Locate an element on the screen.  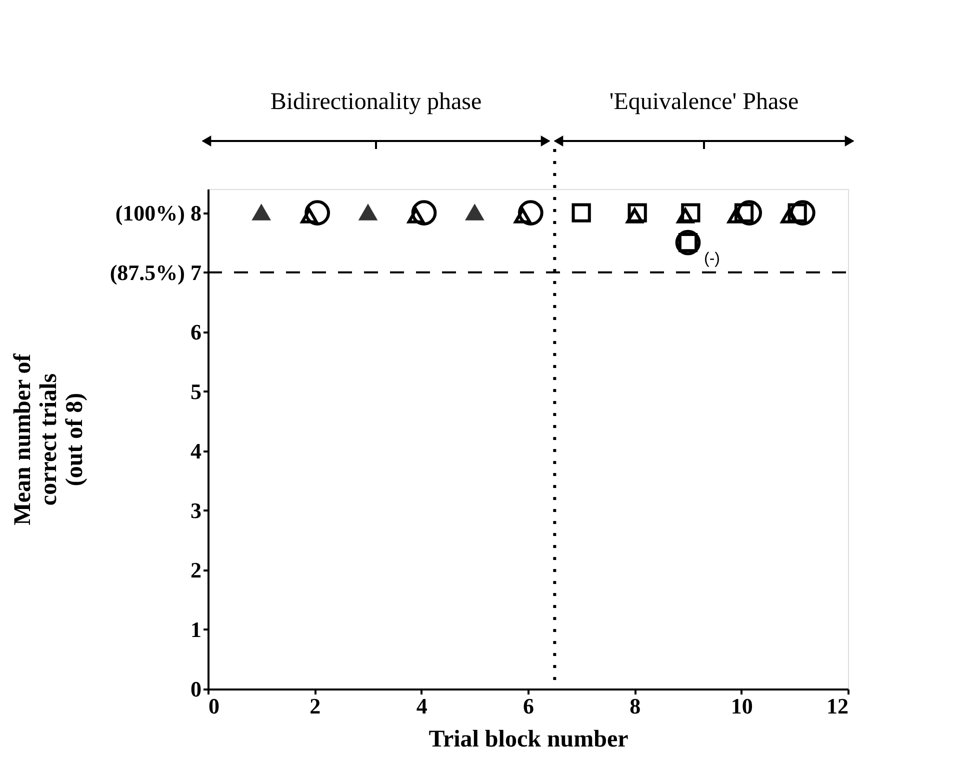
y-tick-label: 6 is located at coordinates (196, 331).